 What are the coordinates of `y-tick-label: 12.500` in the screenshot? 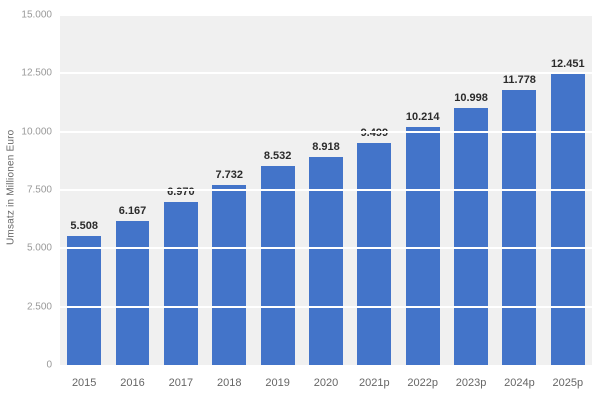 It's located at (36, 73).